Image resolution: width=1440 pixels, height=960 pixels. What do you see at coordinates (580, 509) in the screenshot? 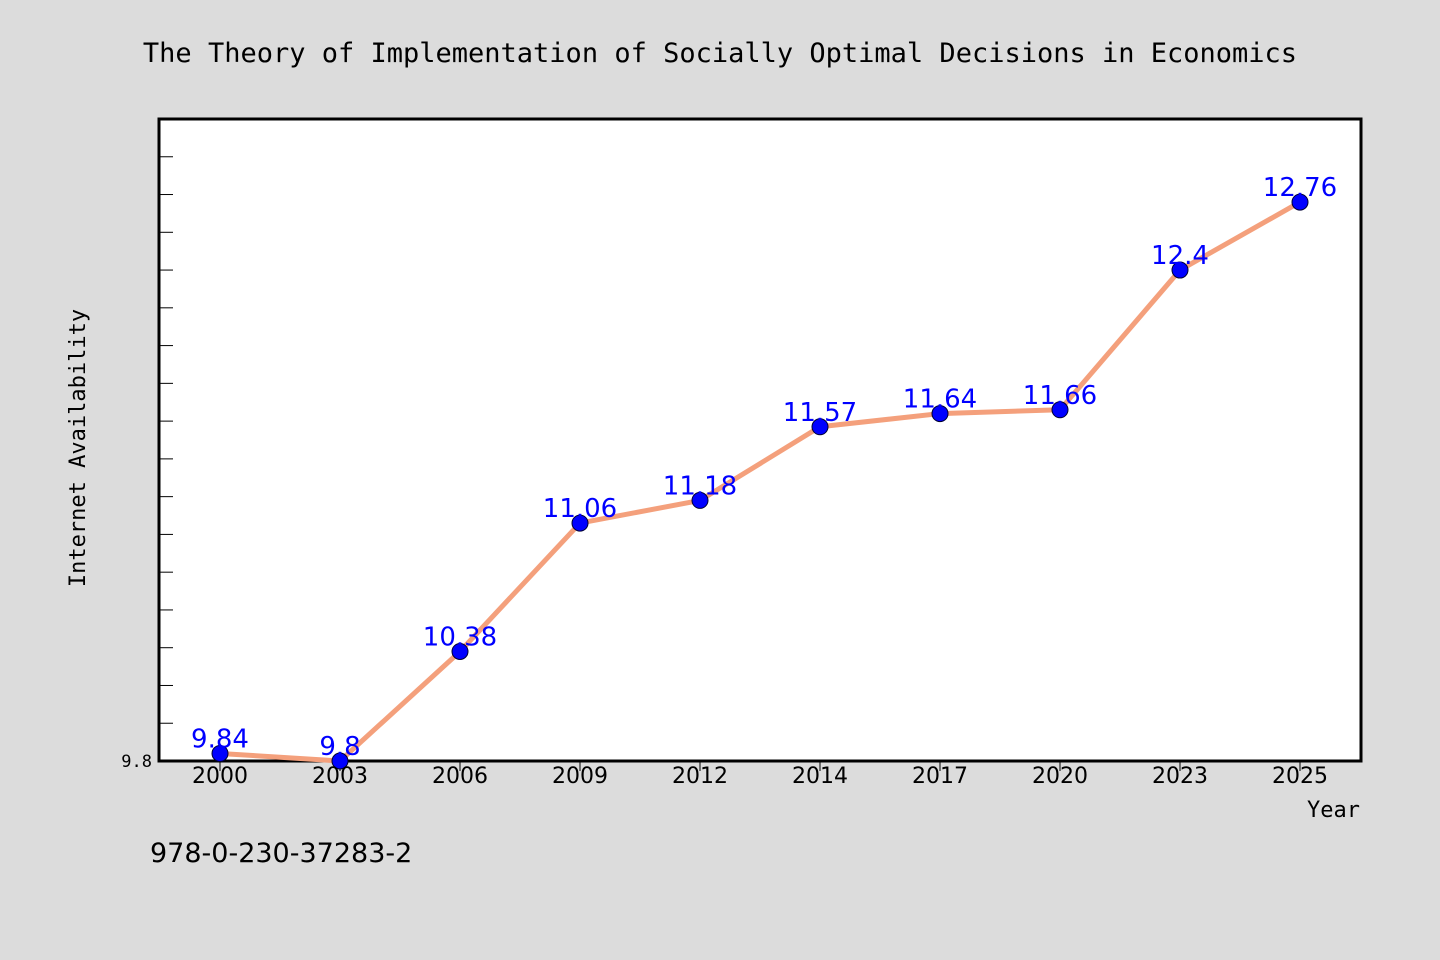
I see `data-label: 11.06` at bounding box center [580, 509].